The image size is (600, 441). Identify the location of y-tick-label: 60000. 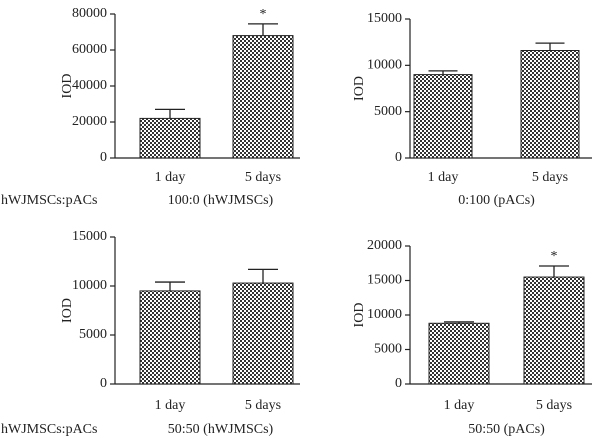
(89, 49).